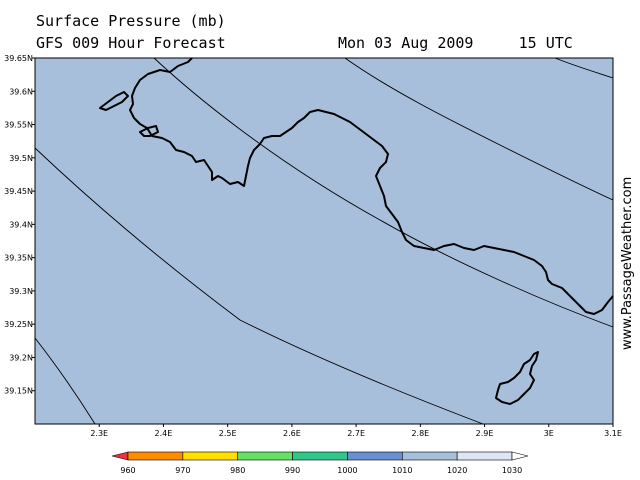  I want to click on legend-color-low-arrow, so click(120, 456).